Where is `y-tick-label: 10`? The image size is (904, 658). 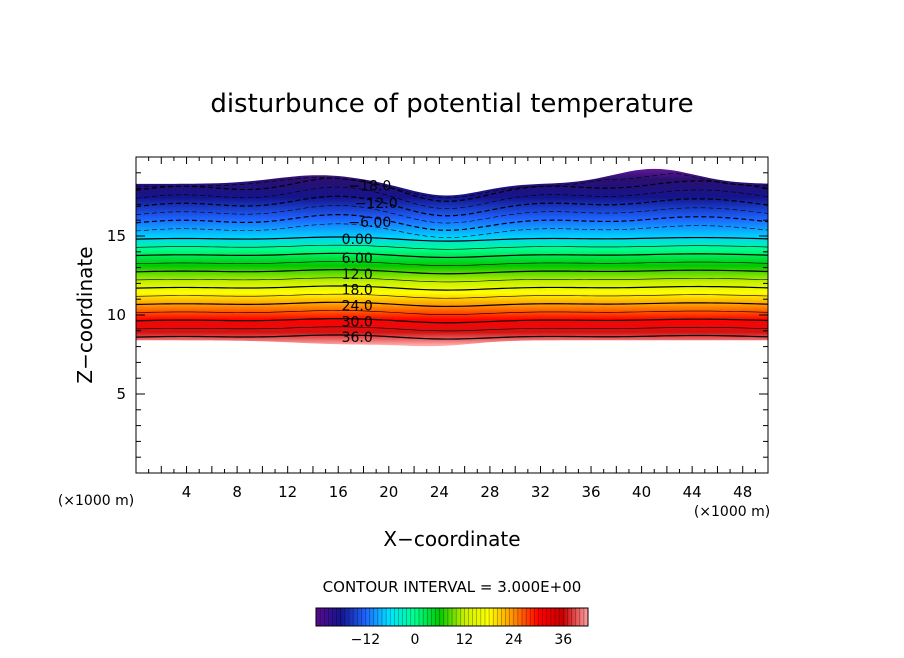 y-tick-label: 10 is located at coordinates (116, 315).